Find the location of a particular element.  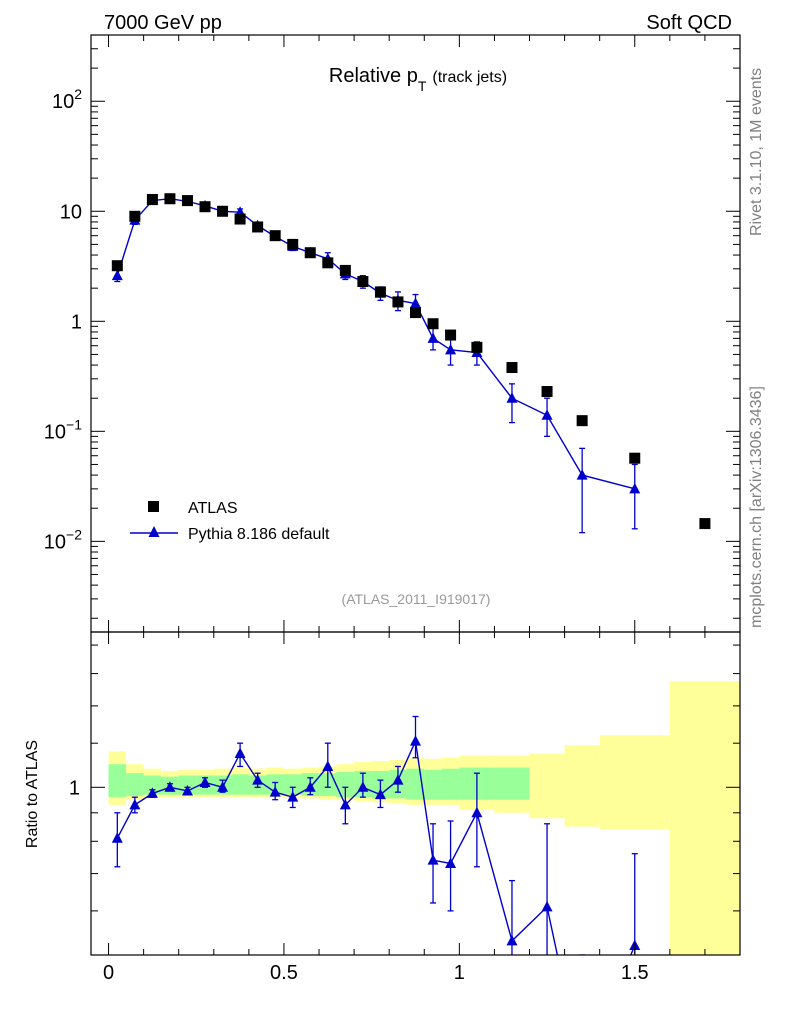

legend-atlas-label: ATLAS is located at coordinates (213, 508).